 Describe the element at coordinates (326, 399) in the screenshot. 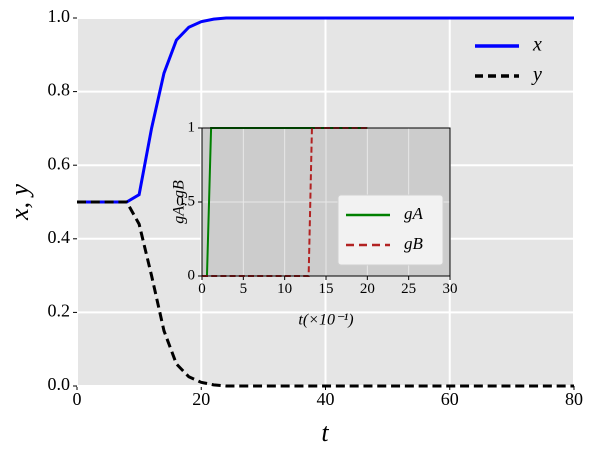

I see `x-tick-label: 40` at that location.